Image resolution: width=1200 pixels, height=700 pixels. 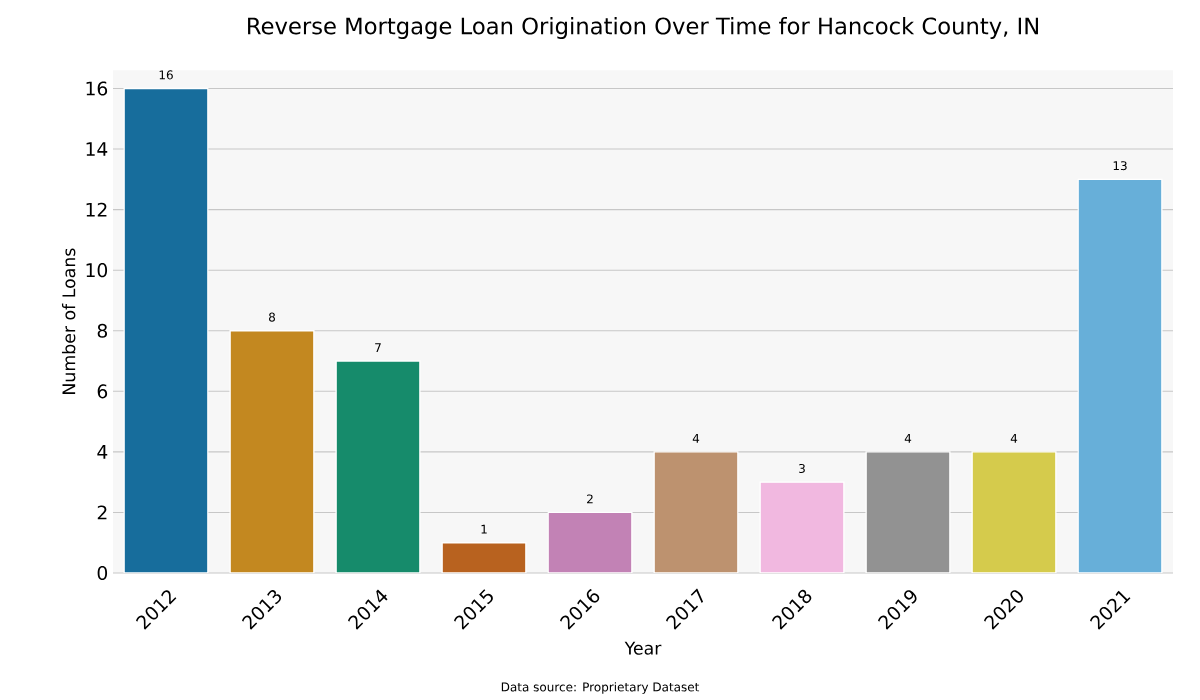 I want to click on y-axis-title: Number of Loans, so click(x=68, y=321).